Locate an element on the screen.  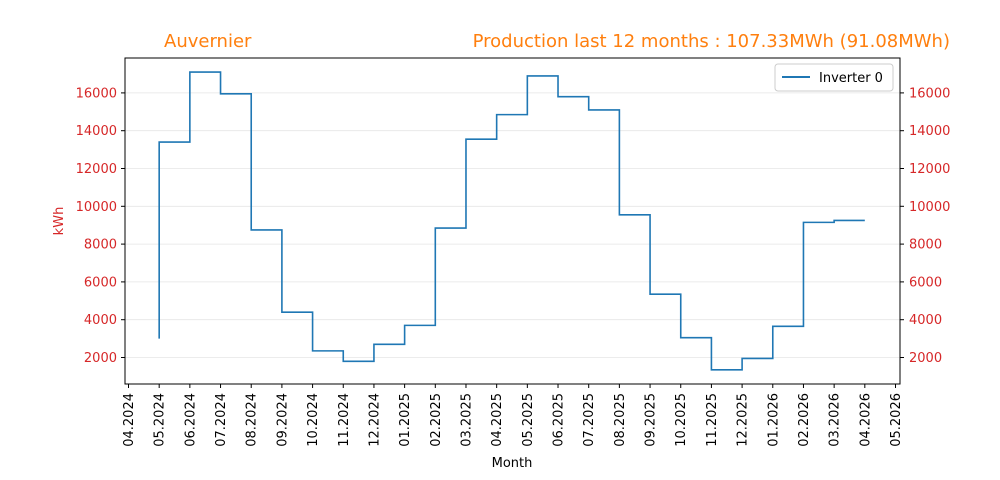
y-tick-label: 4000 is located at coordinates (100, 320).